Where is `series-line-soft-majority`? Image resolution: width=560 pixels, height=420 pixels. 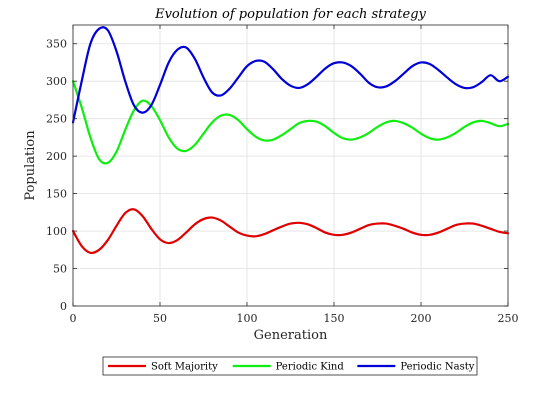
series-line-soft-majority is located at coordinates (290, 231).